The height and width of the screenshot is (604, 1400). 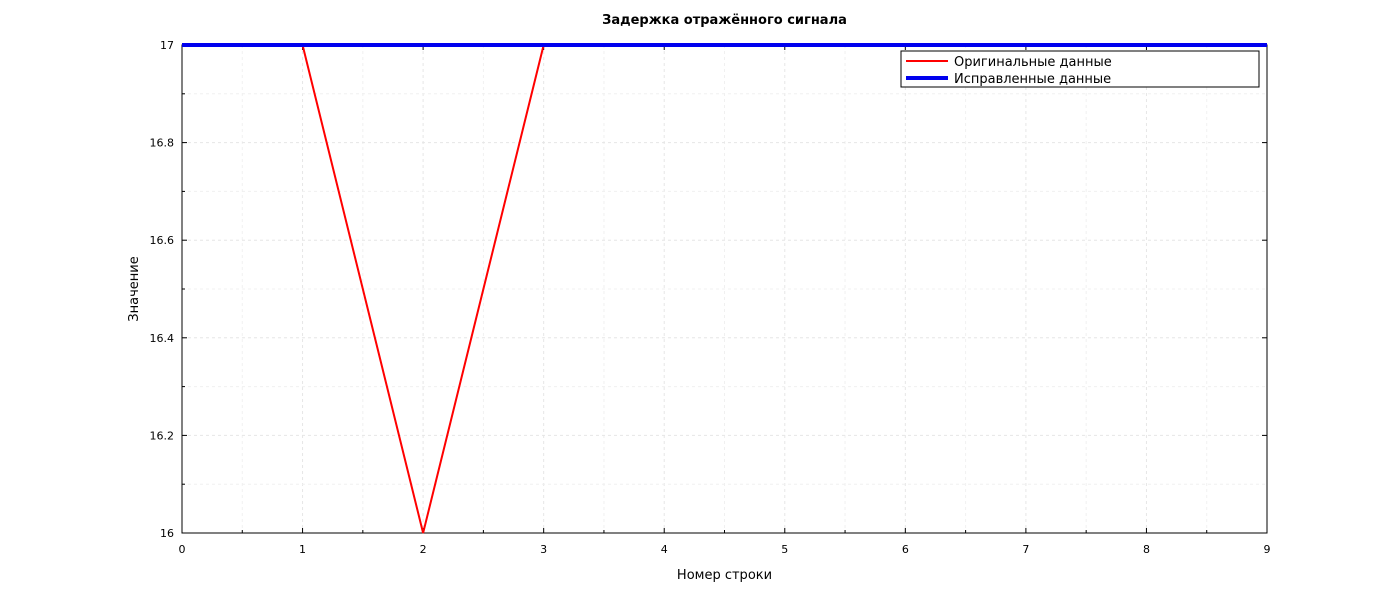 What do you see at coordinates (162, 338) in the screenshot?
I see `y-tick-label: 16.4` at bounding box center [162, 338].